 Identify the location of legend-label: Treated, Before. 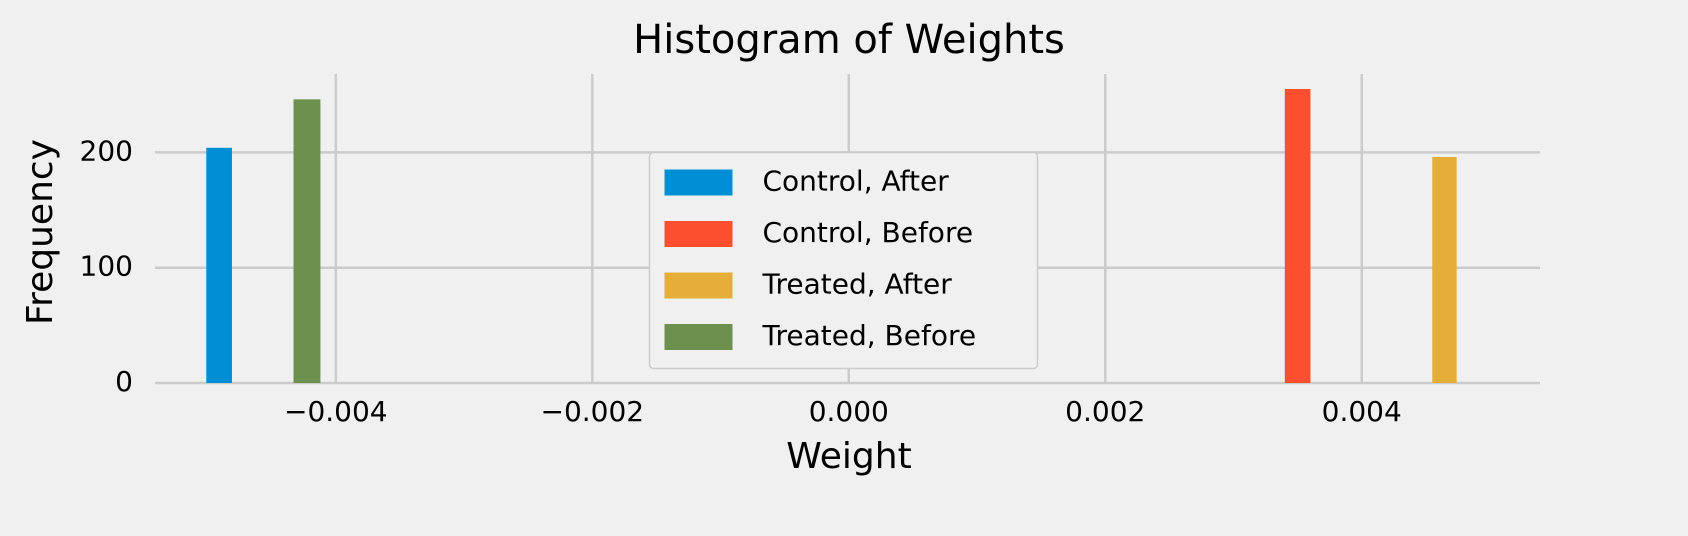
(869, 335).